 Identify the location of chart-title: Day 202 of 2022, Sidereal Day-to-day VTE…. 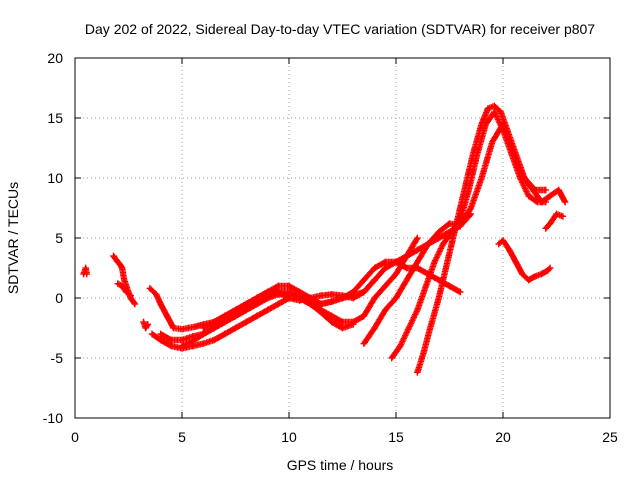
(340, 29).